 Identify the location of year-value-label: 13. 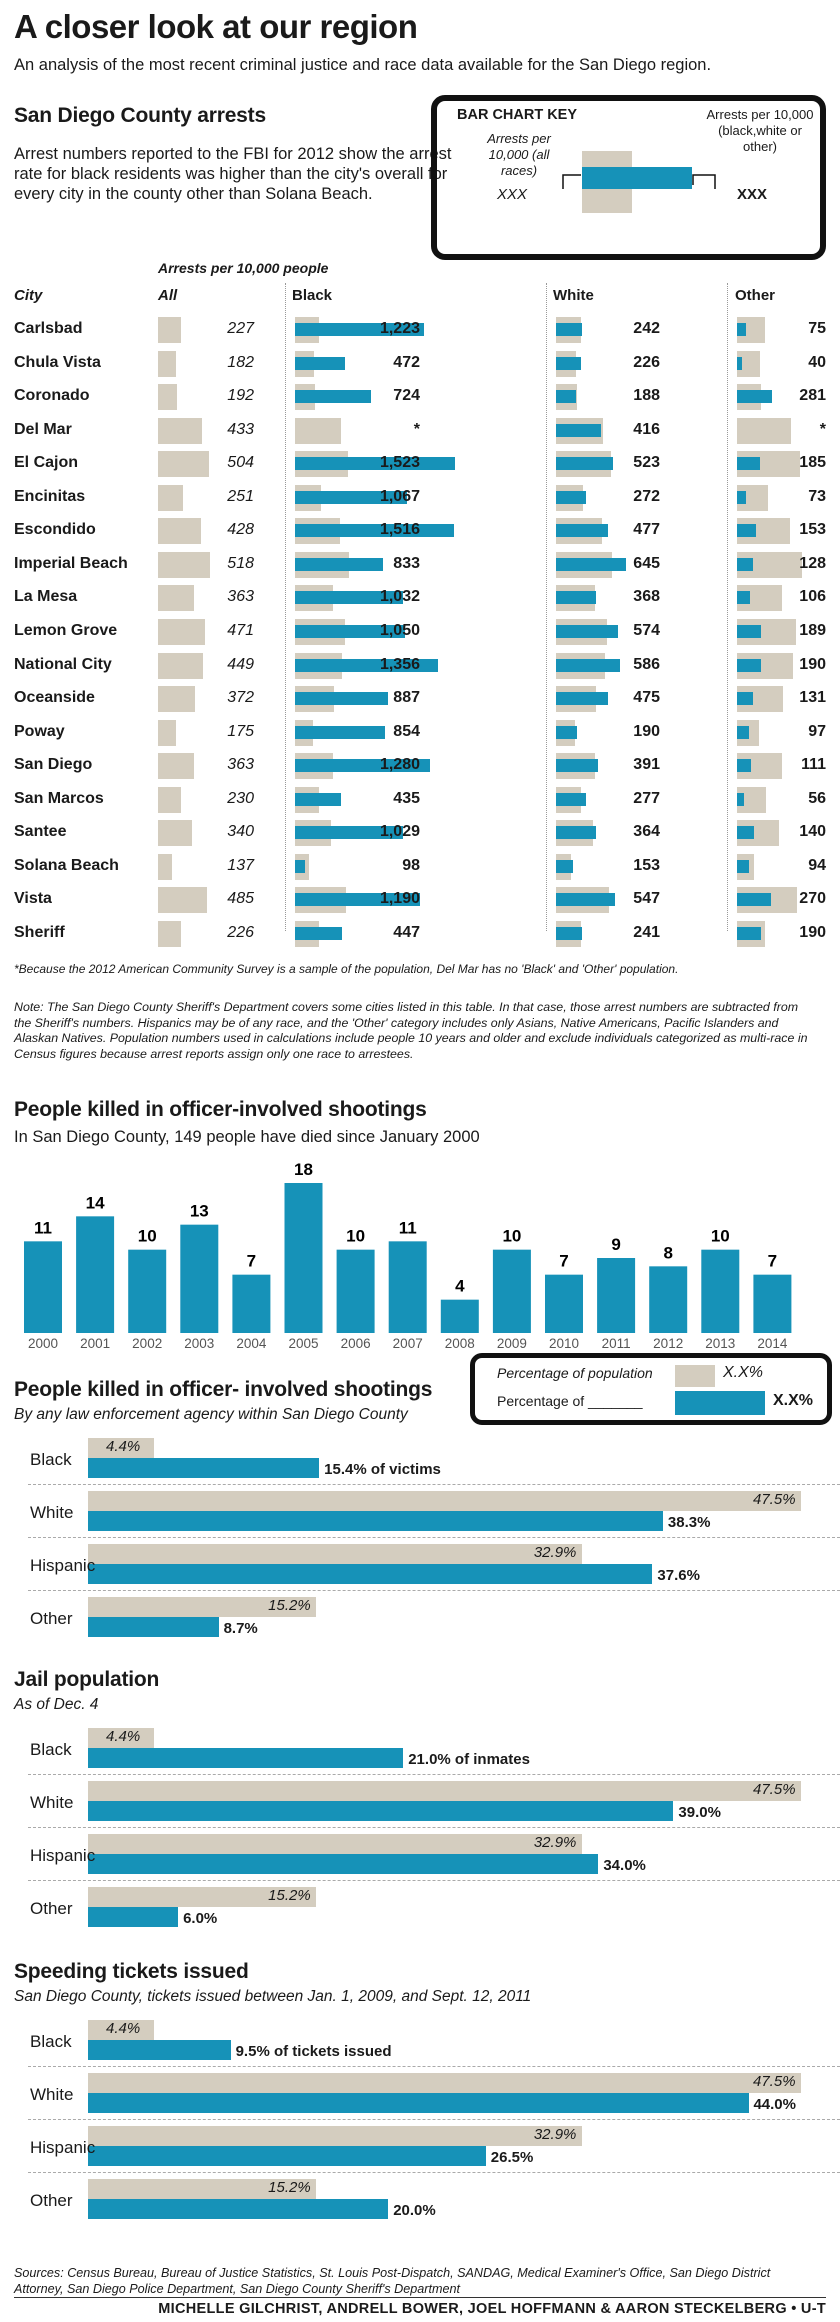
(199, 1211).